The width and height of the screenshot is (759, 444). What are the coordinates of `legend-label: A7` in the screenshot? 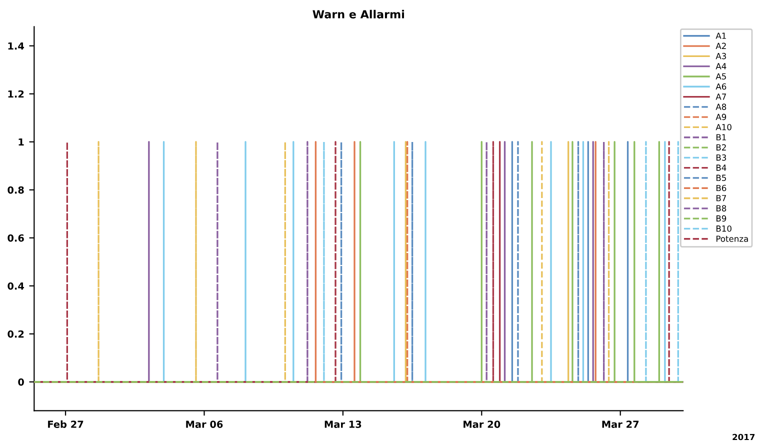 It's located at (721, 97).